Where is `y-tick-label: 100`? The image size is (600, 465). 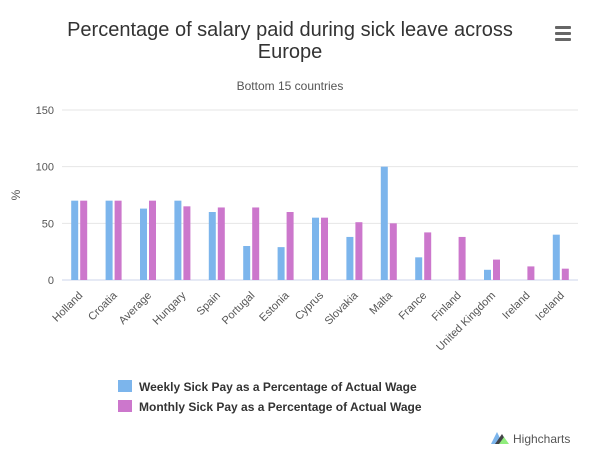
y-tick-label: 100 is located at coordinates (45, 168).